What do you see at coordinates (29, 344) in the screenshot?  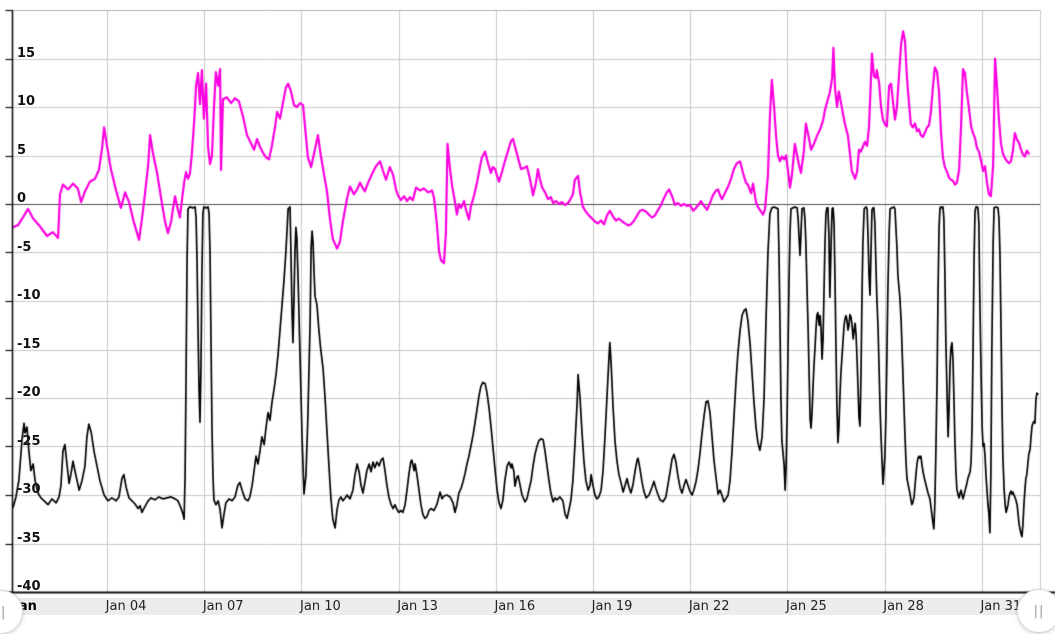 I see `y-tick-label: -15` at bounding box center [29, 344].